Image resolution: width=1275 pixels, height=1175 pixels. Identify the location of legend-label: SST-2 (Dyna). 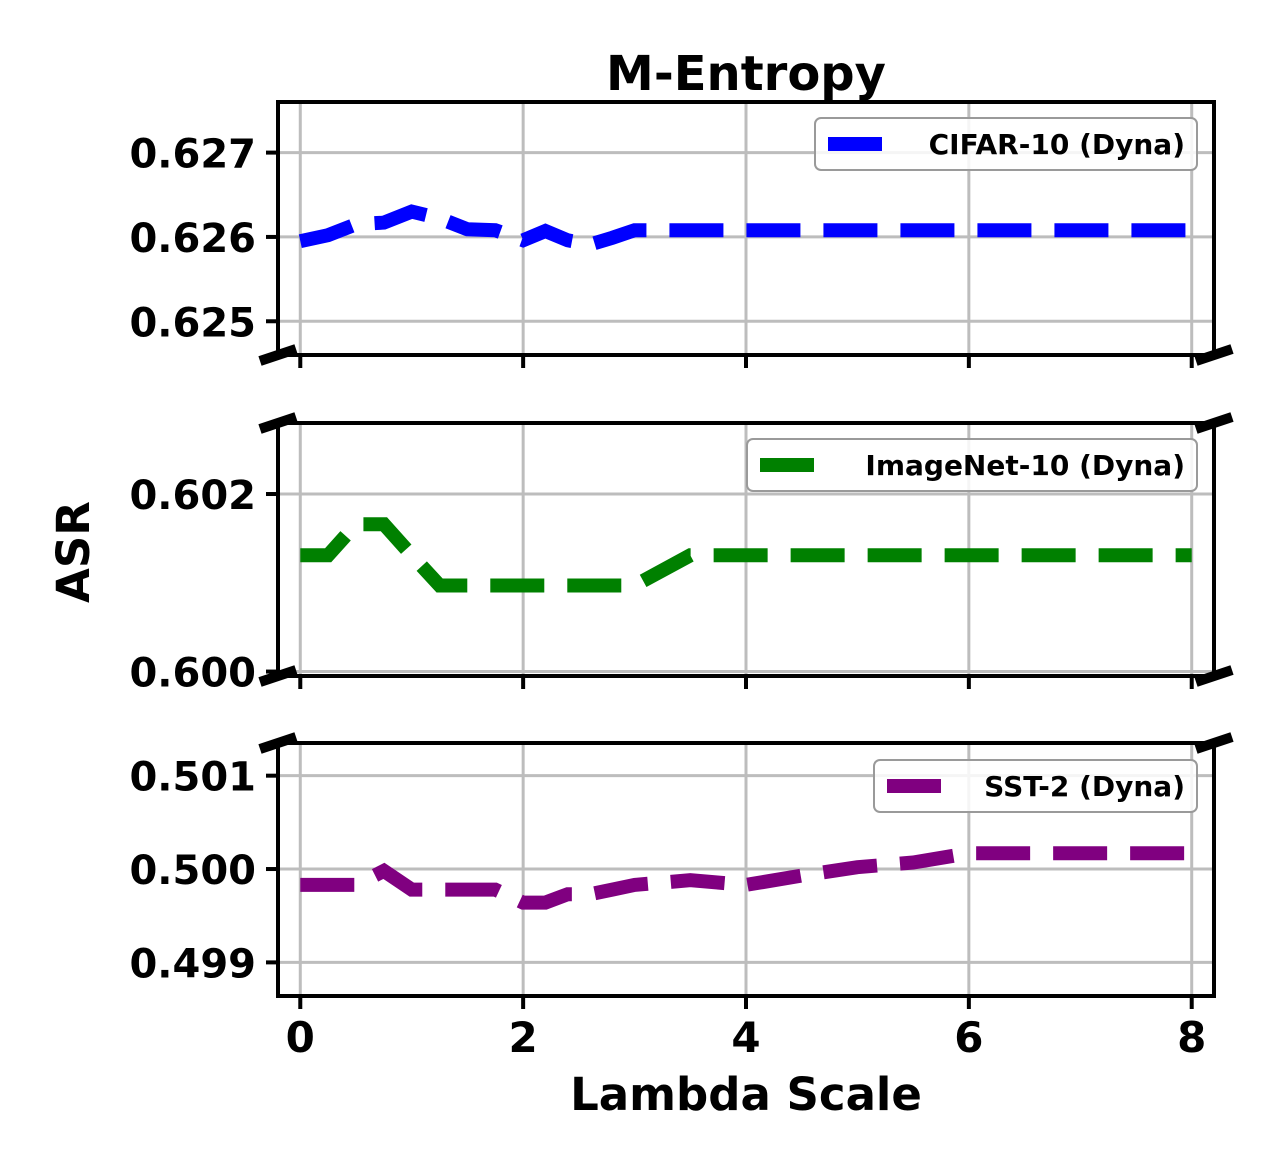
(1084, 786).